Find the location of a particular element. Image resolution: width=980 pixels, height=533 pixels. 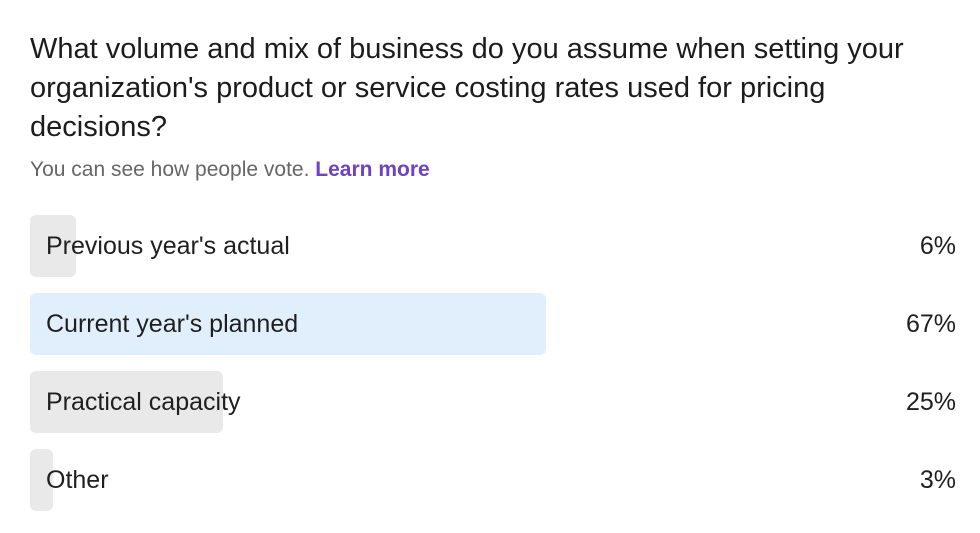

visibility-note-text: You can see how people vote. is located at coordinates (170, 169).